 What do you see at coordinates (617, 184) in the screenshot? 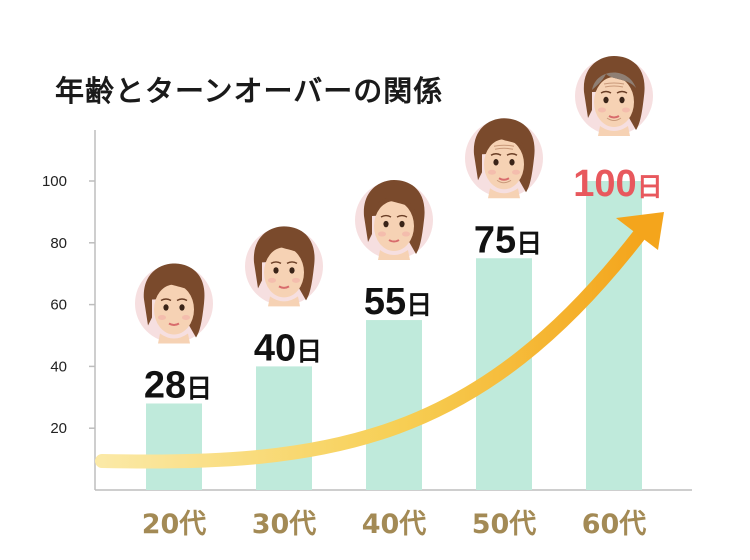
I see `value-label: 100日` at bounding box center [617, 184].